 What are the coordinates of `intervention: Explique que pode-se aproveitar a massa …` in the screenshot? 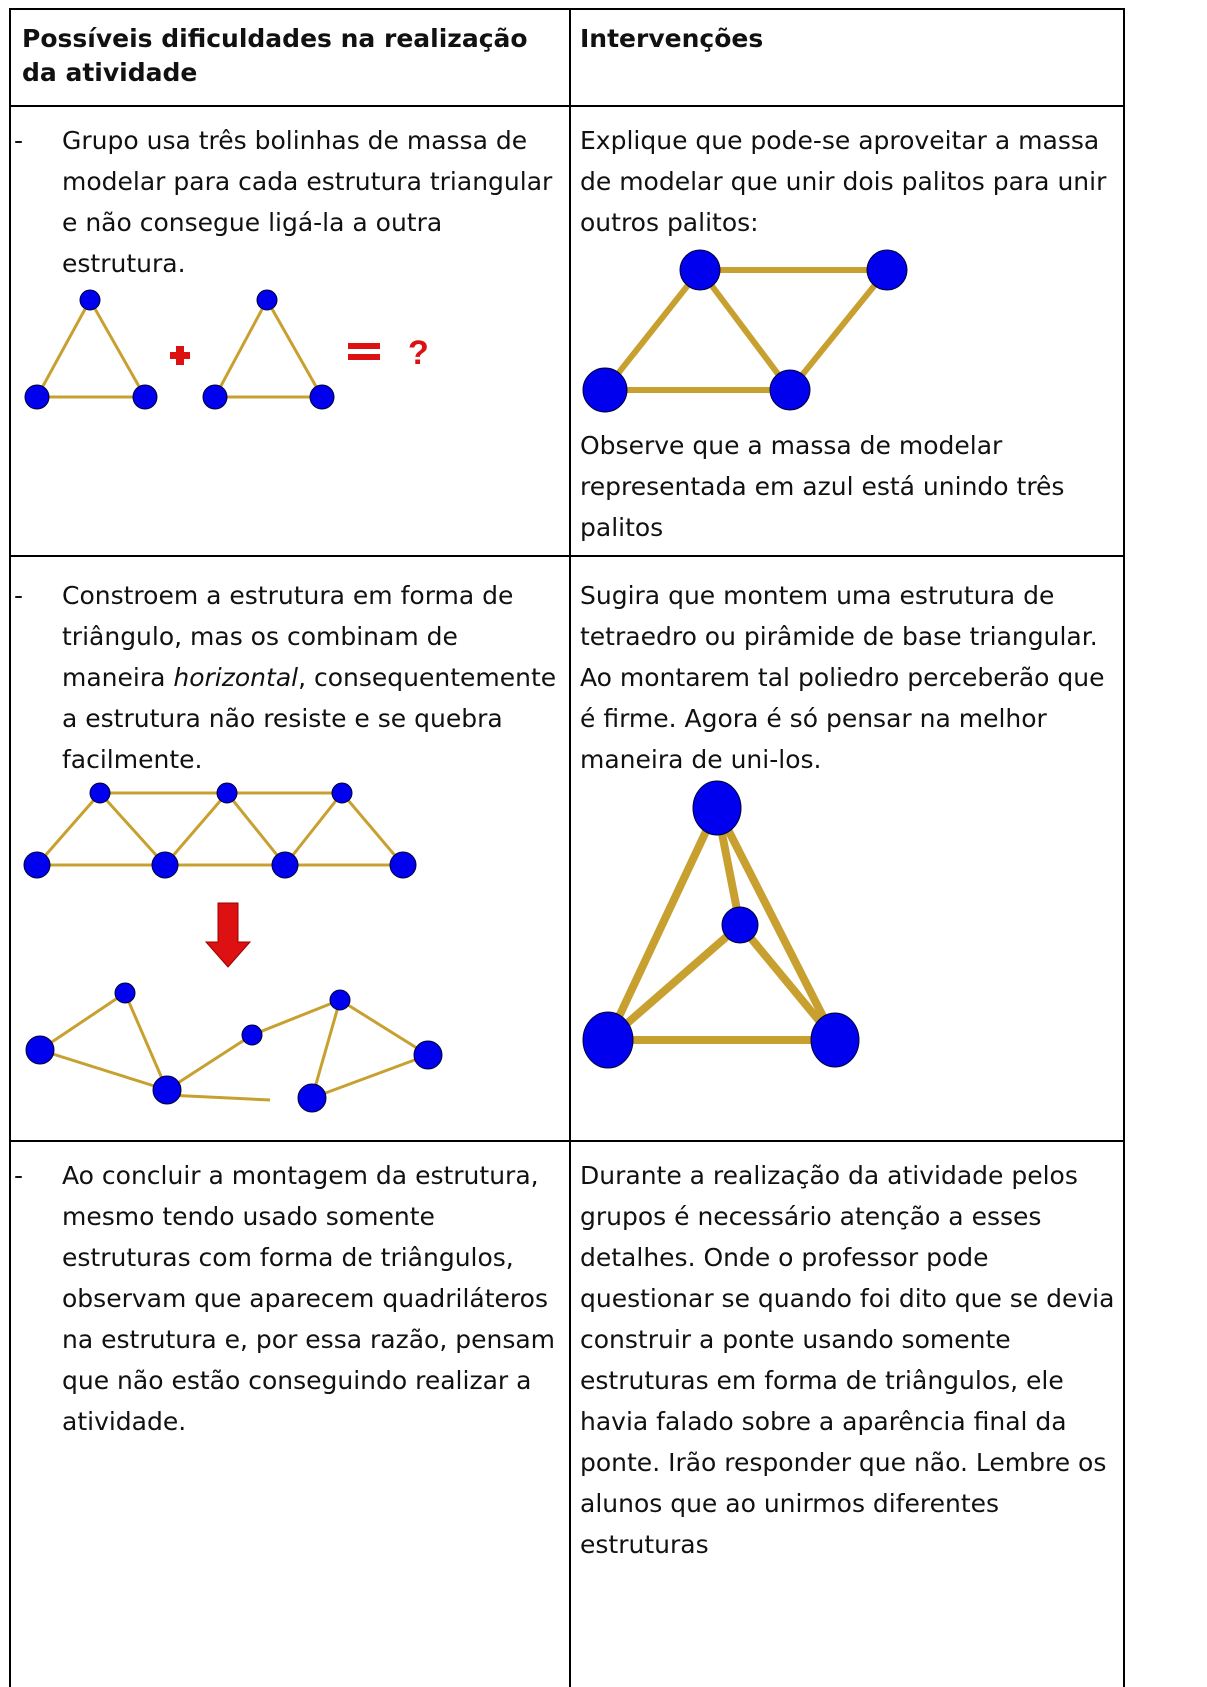 It's located at (843, 181).